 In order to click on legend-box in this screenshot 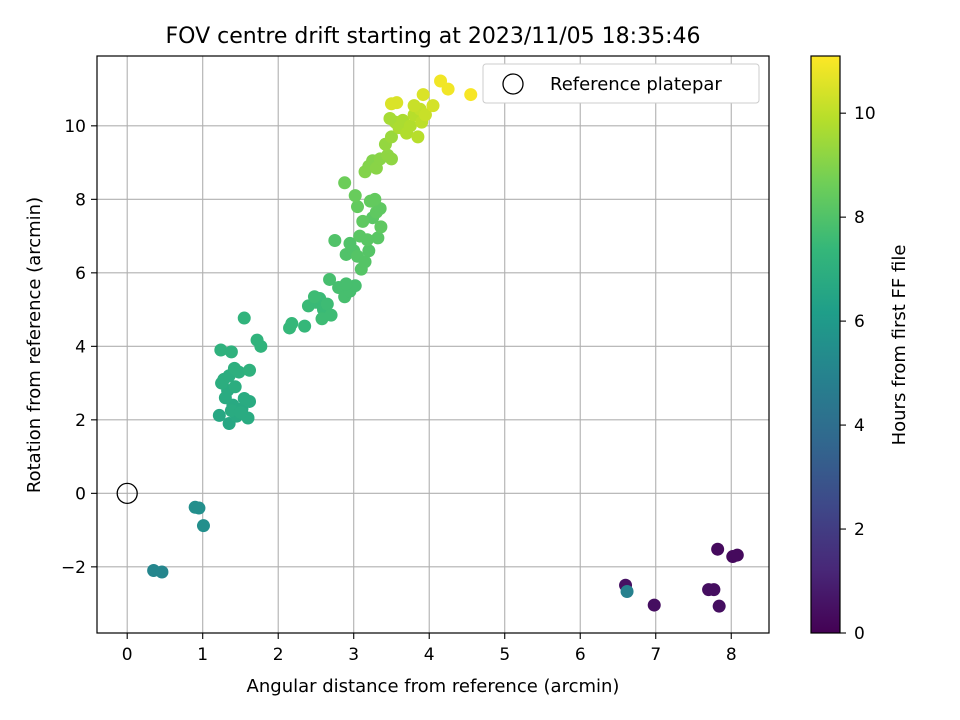, I will do `click(621, 83)`.